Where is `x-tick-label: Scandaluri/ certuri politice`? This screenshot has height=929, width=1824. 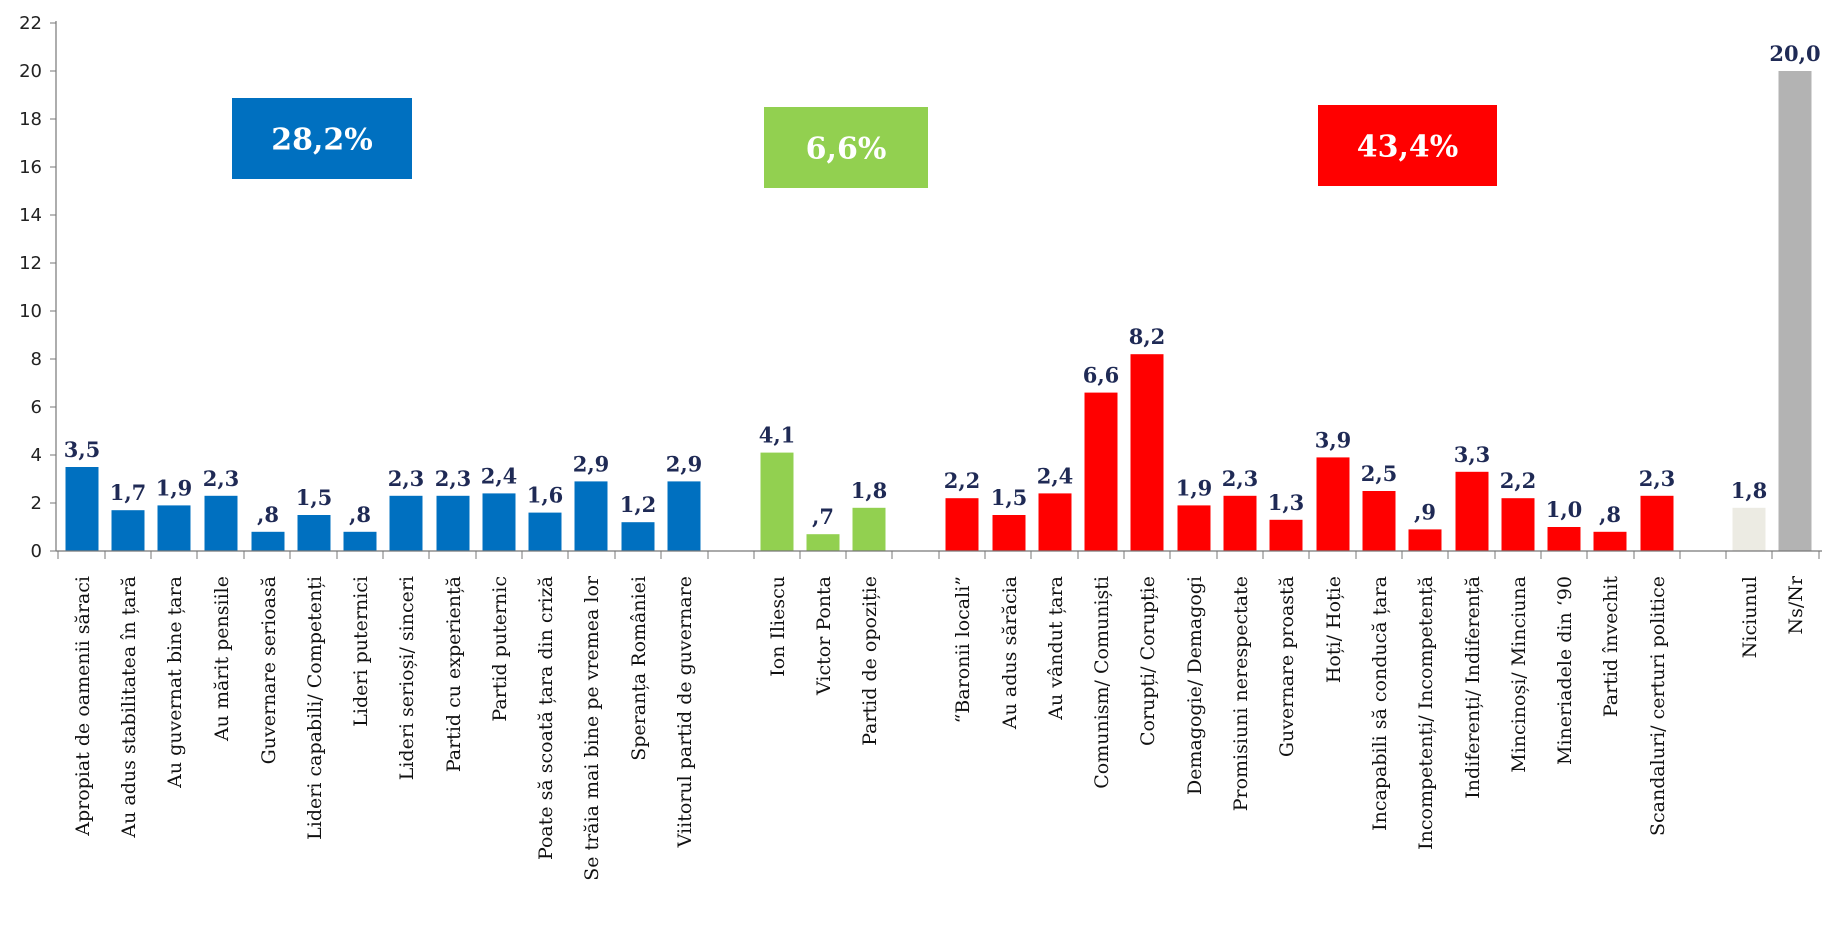
x-tick-label: Scandaluri/ certuri politice is located at coordinates (1658, 706).